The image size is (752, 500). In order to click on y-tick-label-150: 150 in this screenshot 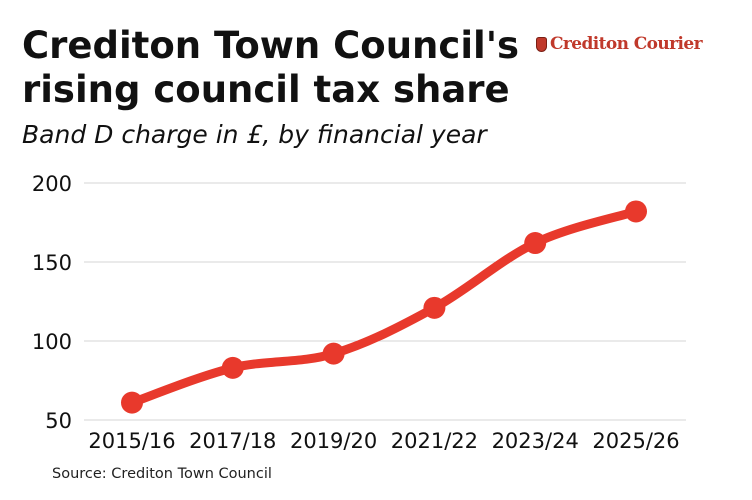, I will do `click(52, 263)`.